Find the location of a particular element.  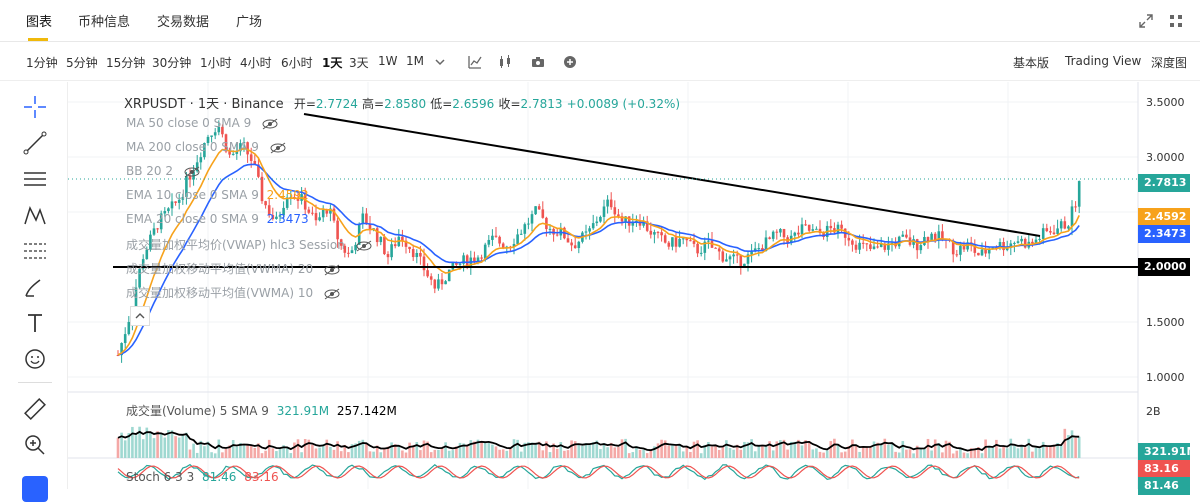

interval-1h: 1小时 is located at coordinates (216, 63).